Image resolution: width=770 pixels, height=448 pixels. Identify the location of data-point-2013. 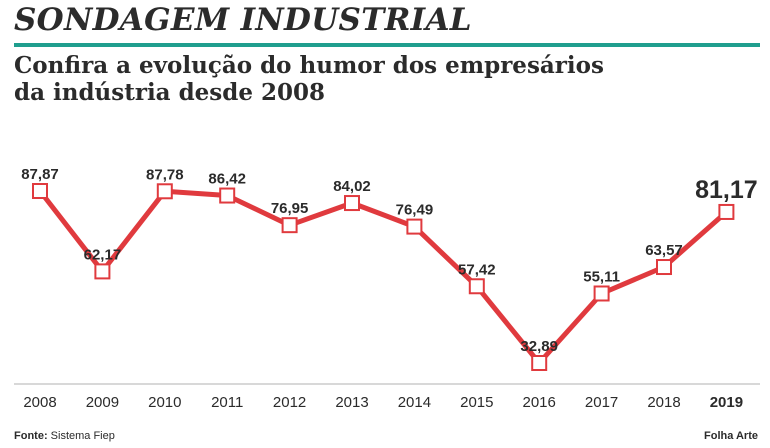
(352, 203).